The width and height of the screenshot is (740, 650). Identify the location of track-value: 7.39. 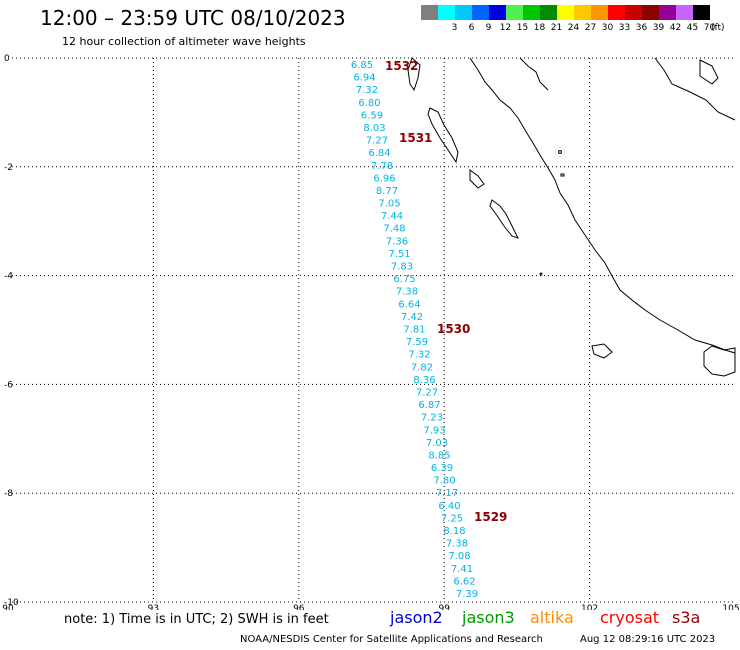
(467, 594).